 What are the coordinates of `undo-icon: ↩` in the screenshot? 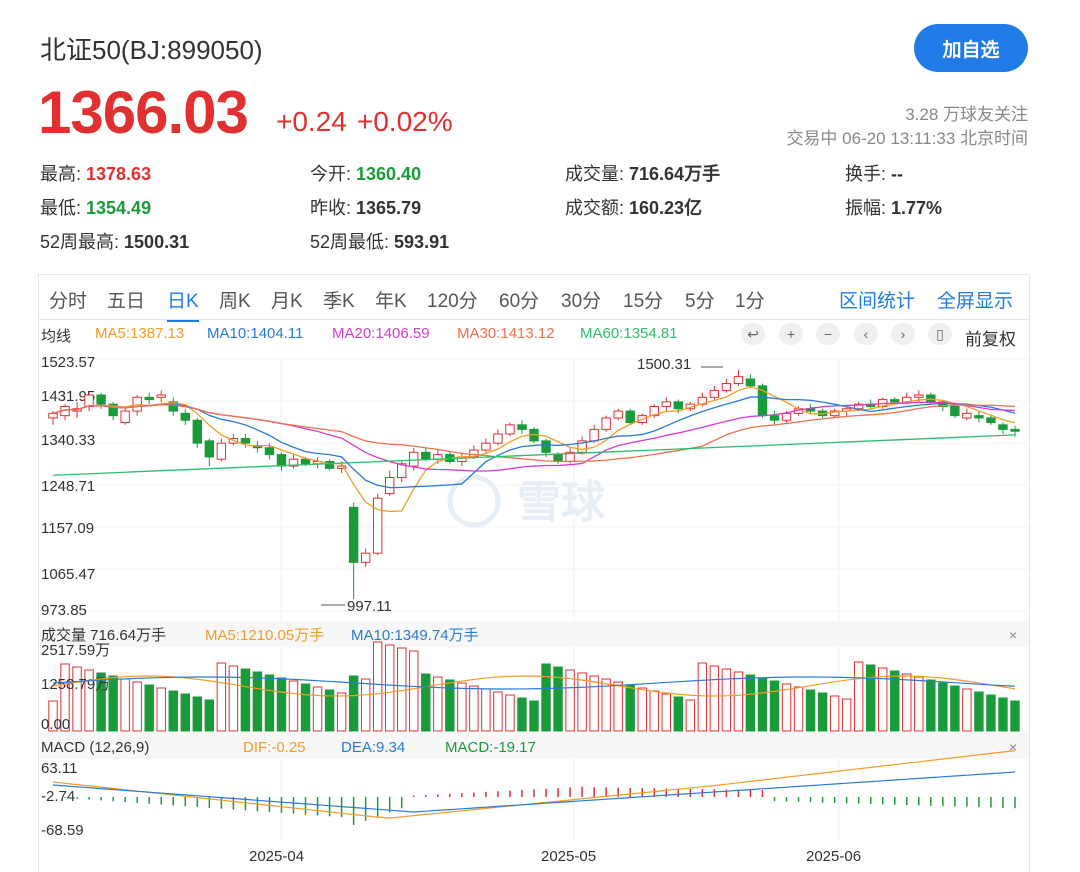 It's located at (753, 334).